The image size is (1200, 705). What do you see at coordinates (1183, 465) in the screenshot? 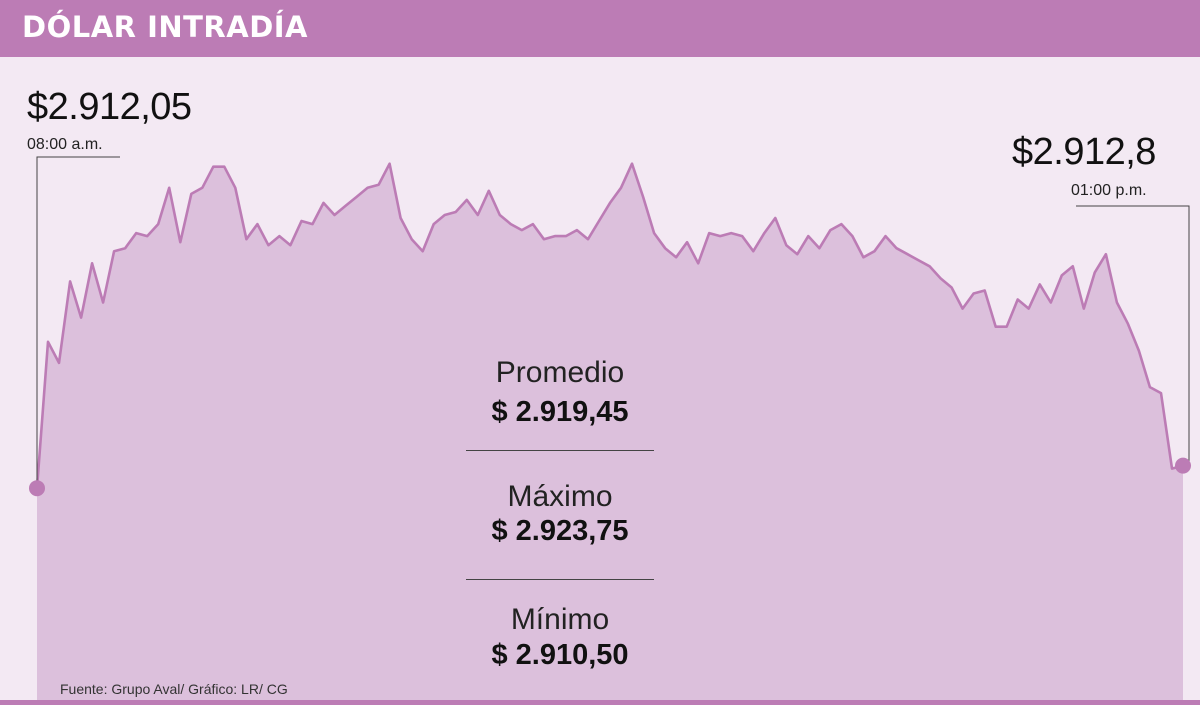
I see `end-point-marker` at bounding box center [1183, 465].